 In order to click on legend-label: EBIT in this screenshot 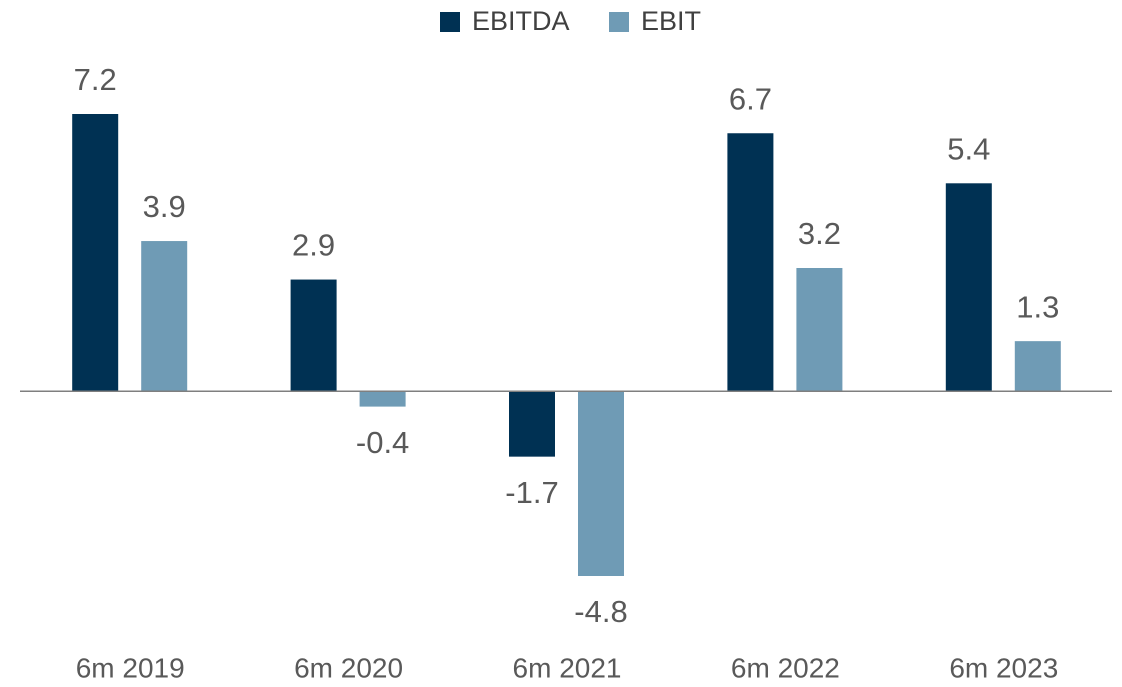, I will do `click(671, 21)`.